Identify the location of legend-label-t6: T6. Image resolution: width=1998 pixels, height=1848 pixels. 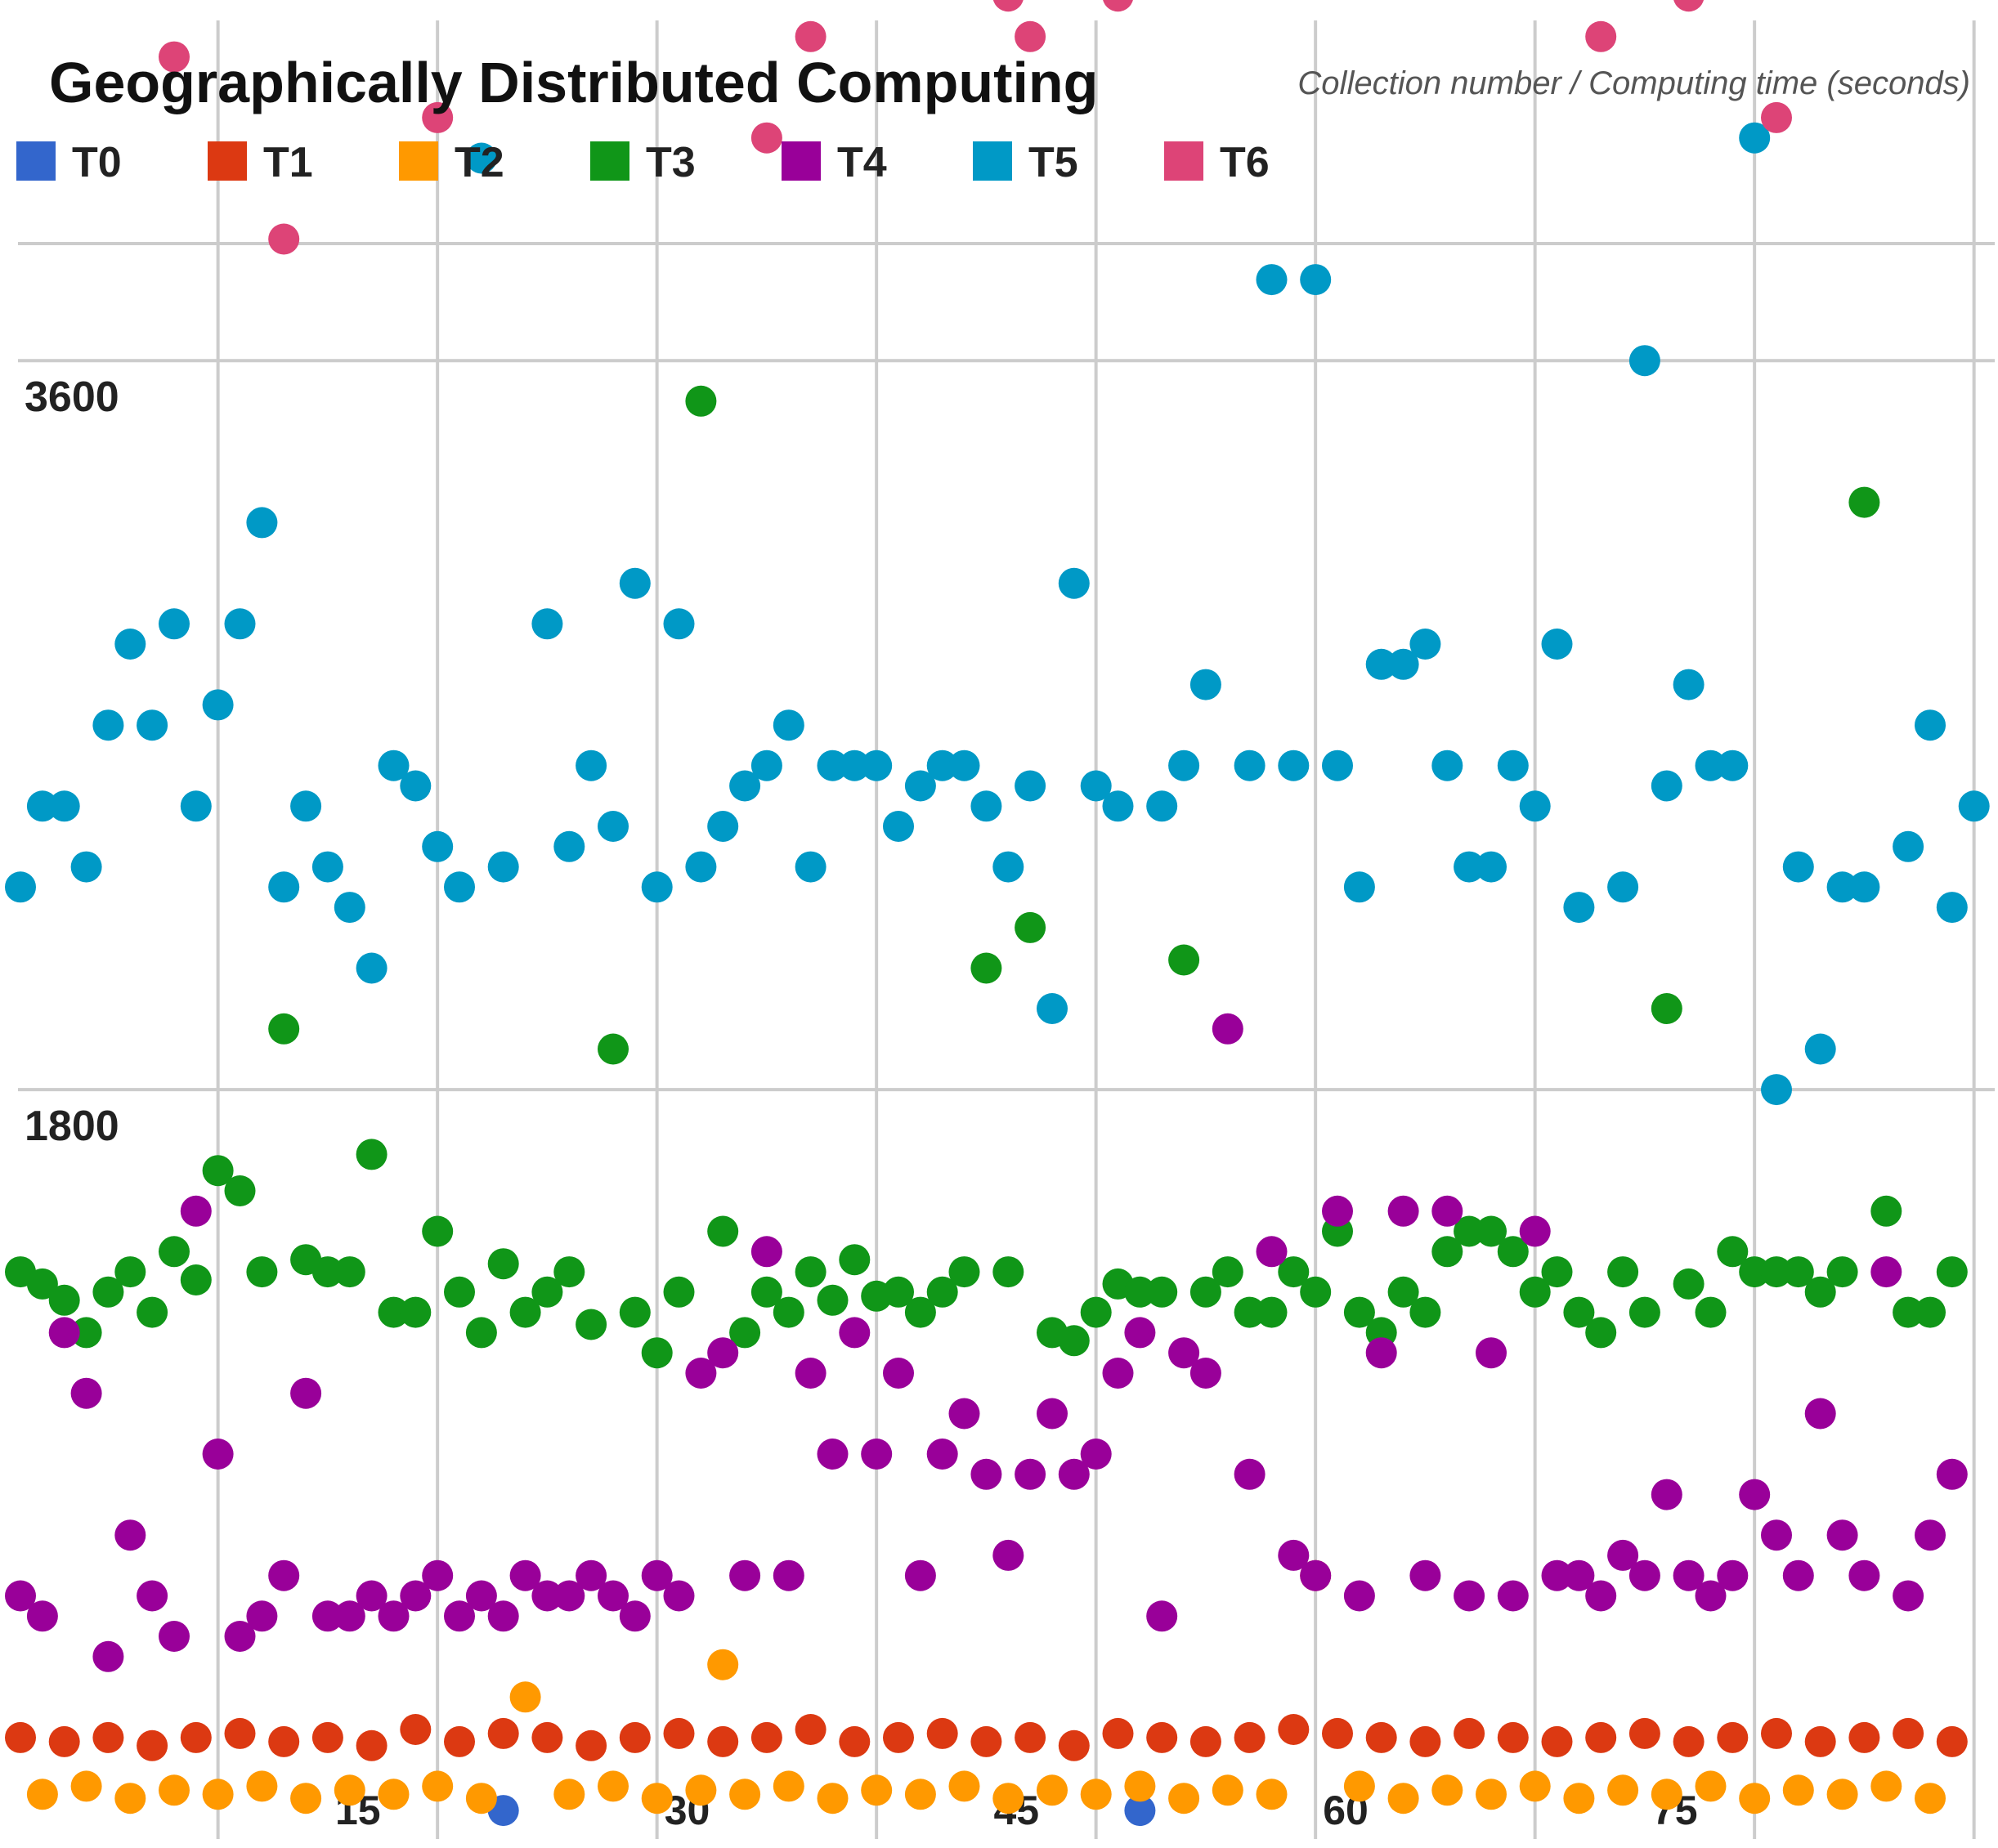
(1245, 162).